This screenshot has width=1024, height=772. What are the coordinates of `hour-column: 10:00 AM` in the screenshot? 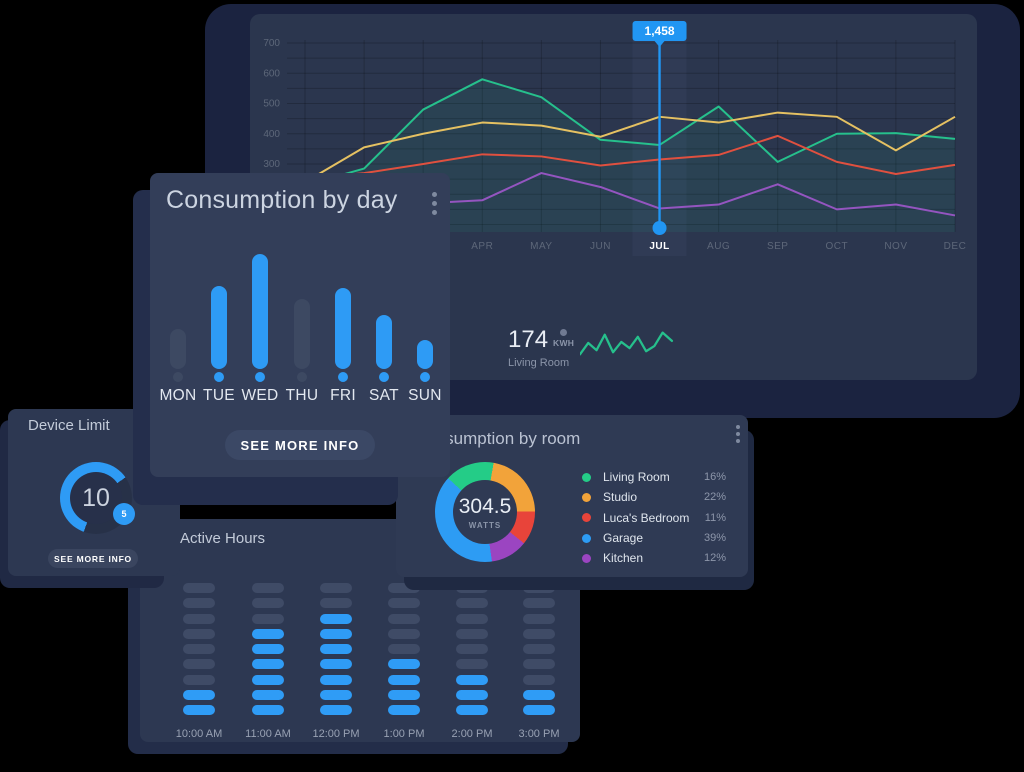 It's located at (199, 661).